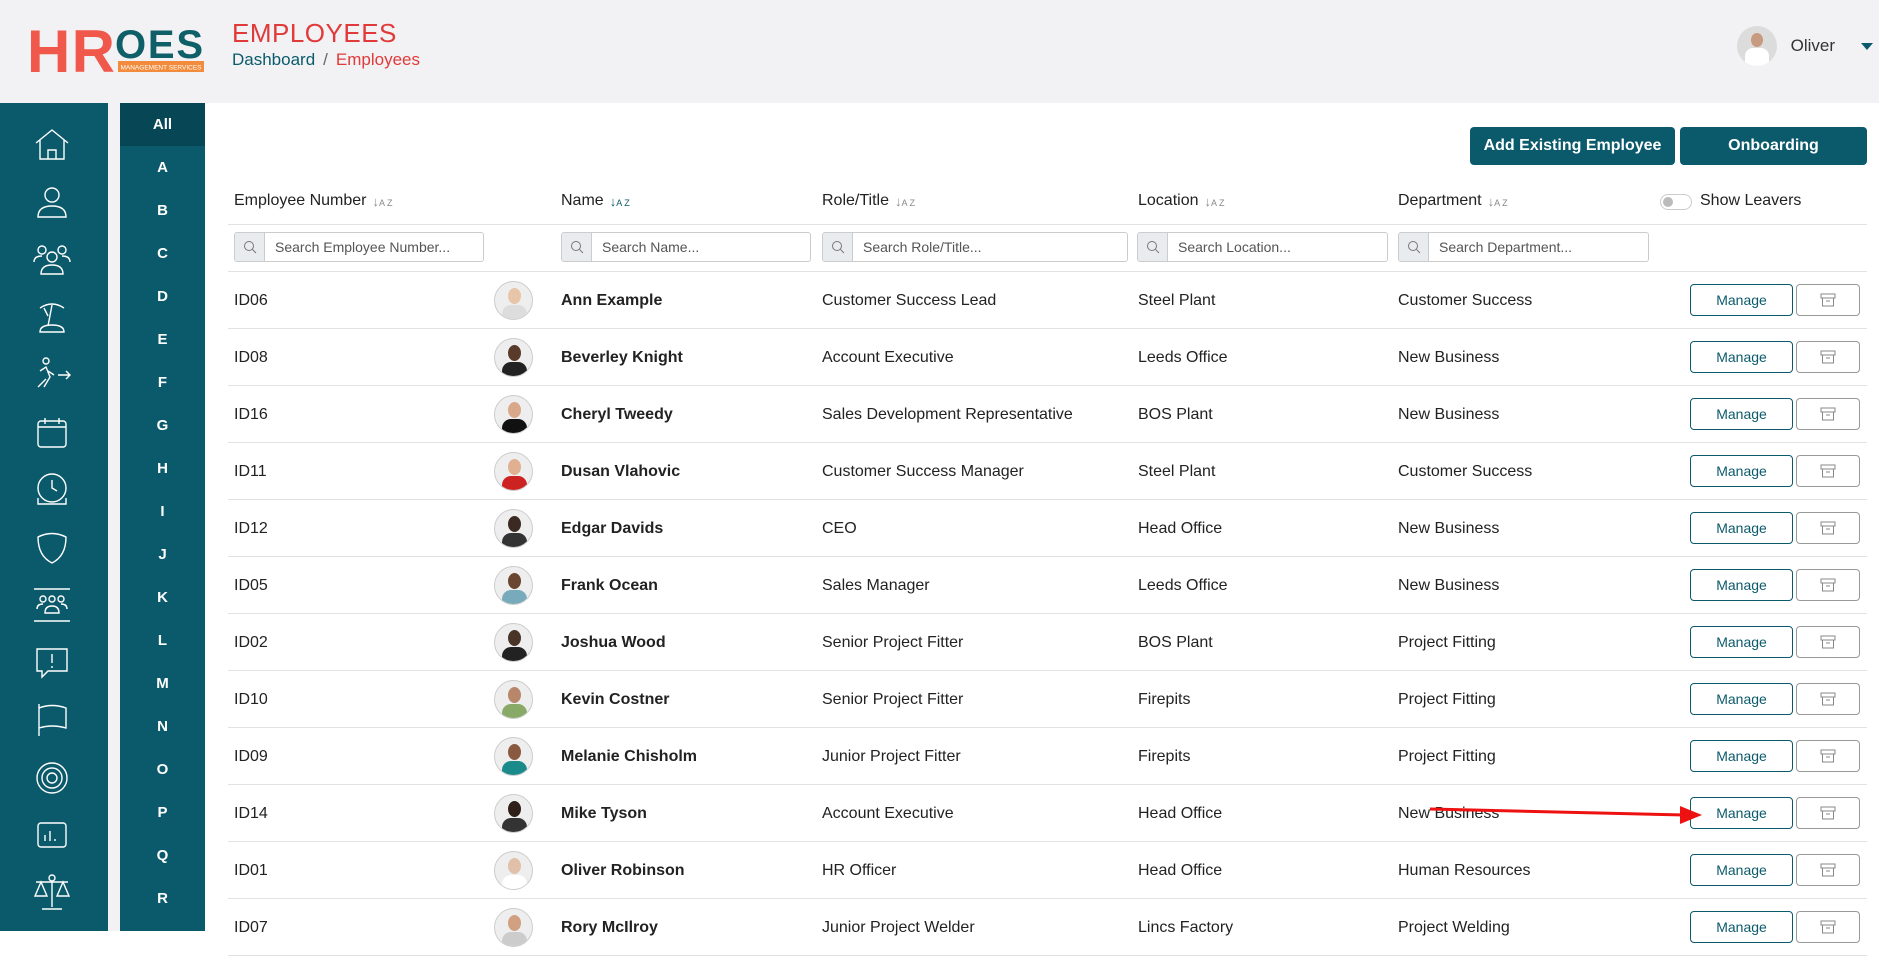 This screenshot has height=956, width=1879. Describe the element at coordinates (52, 318) in the screenshot. I see `holiday-icon` at that location.